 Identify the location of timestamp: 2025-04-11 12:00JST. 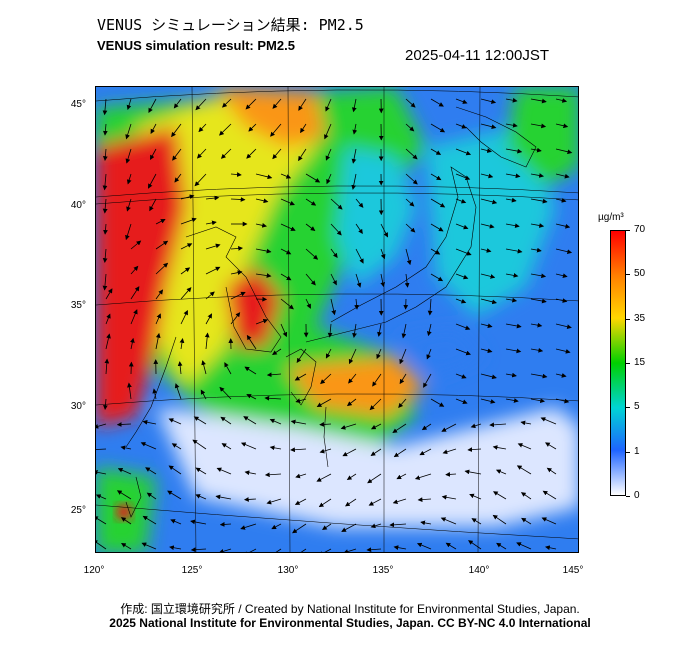
(477, 55).